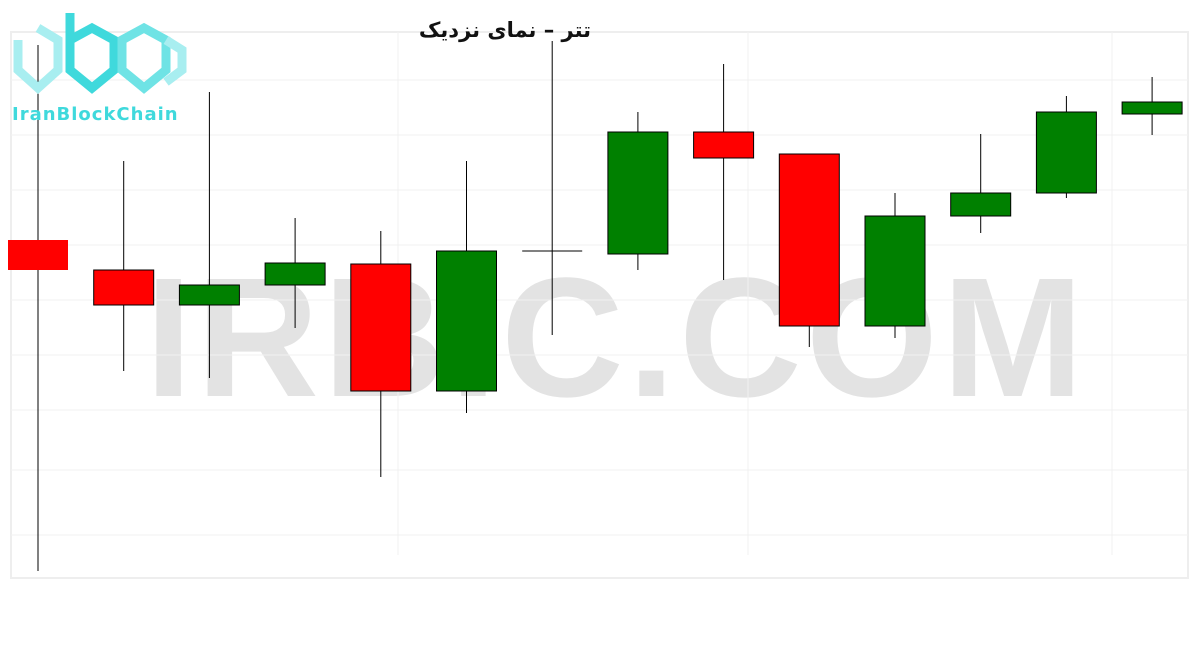  Describe the element at coordinates (505, 30) in the screenshot. I see `chart-title: تتر – نمای نزدیک` at that location.